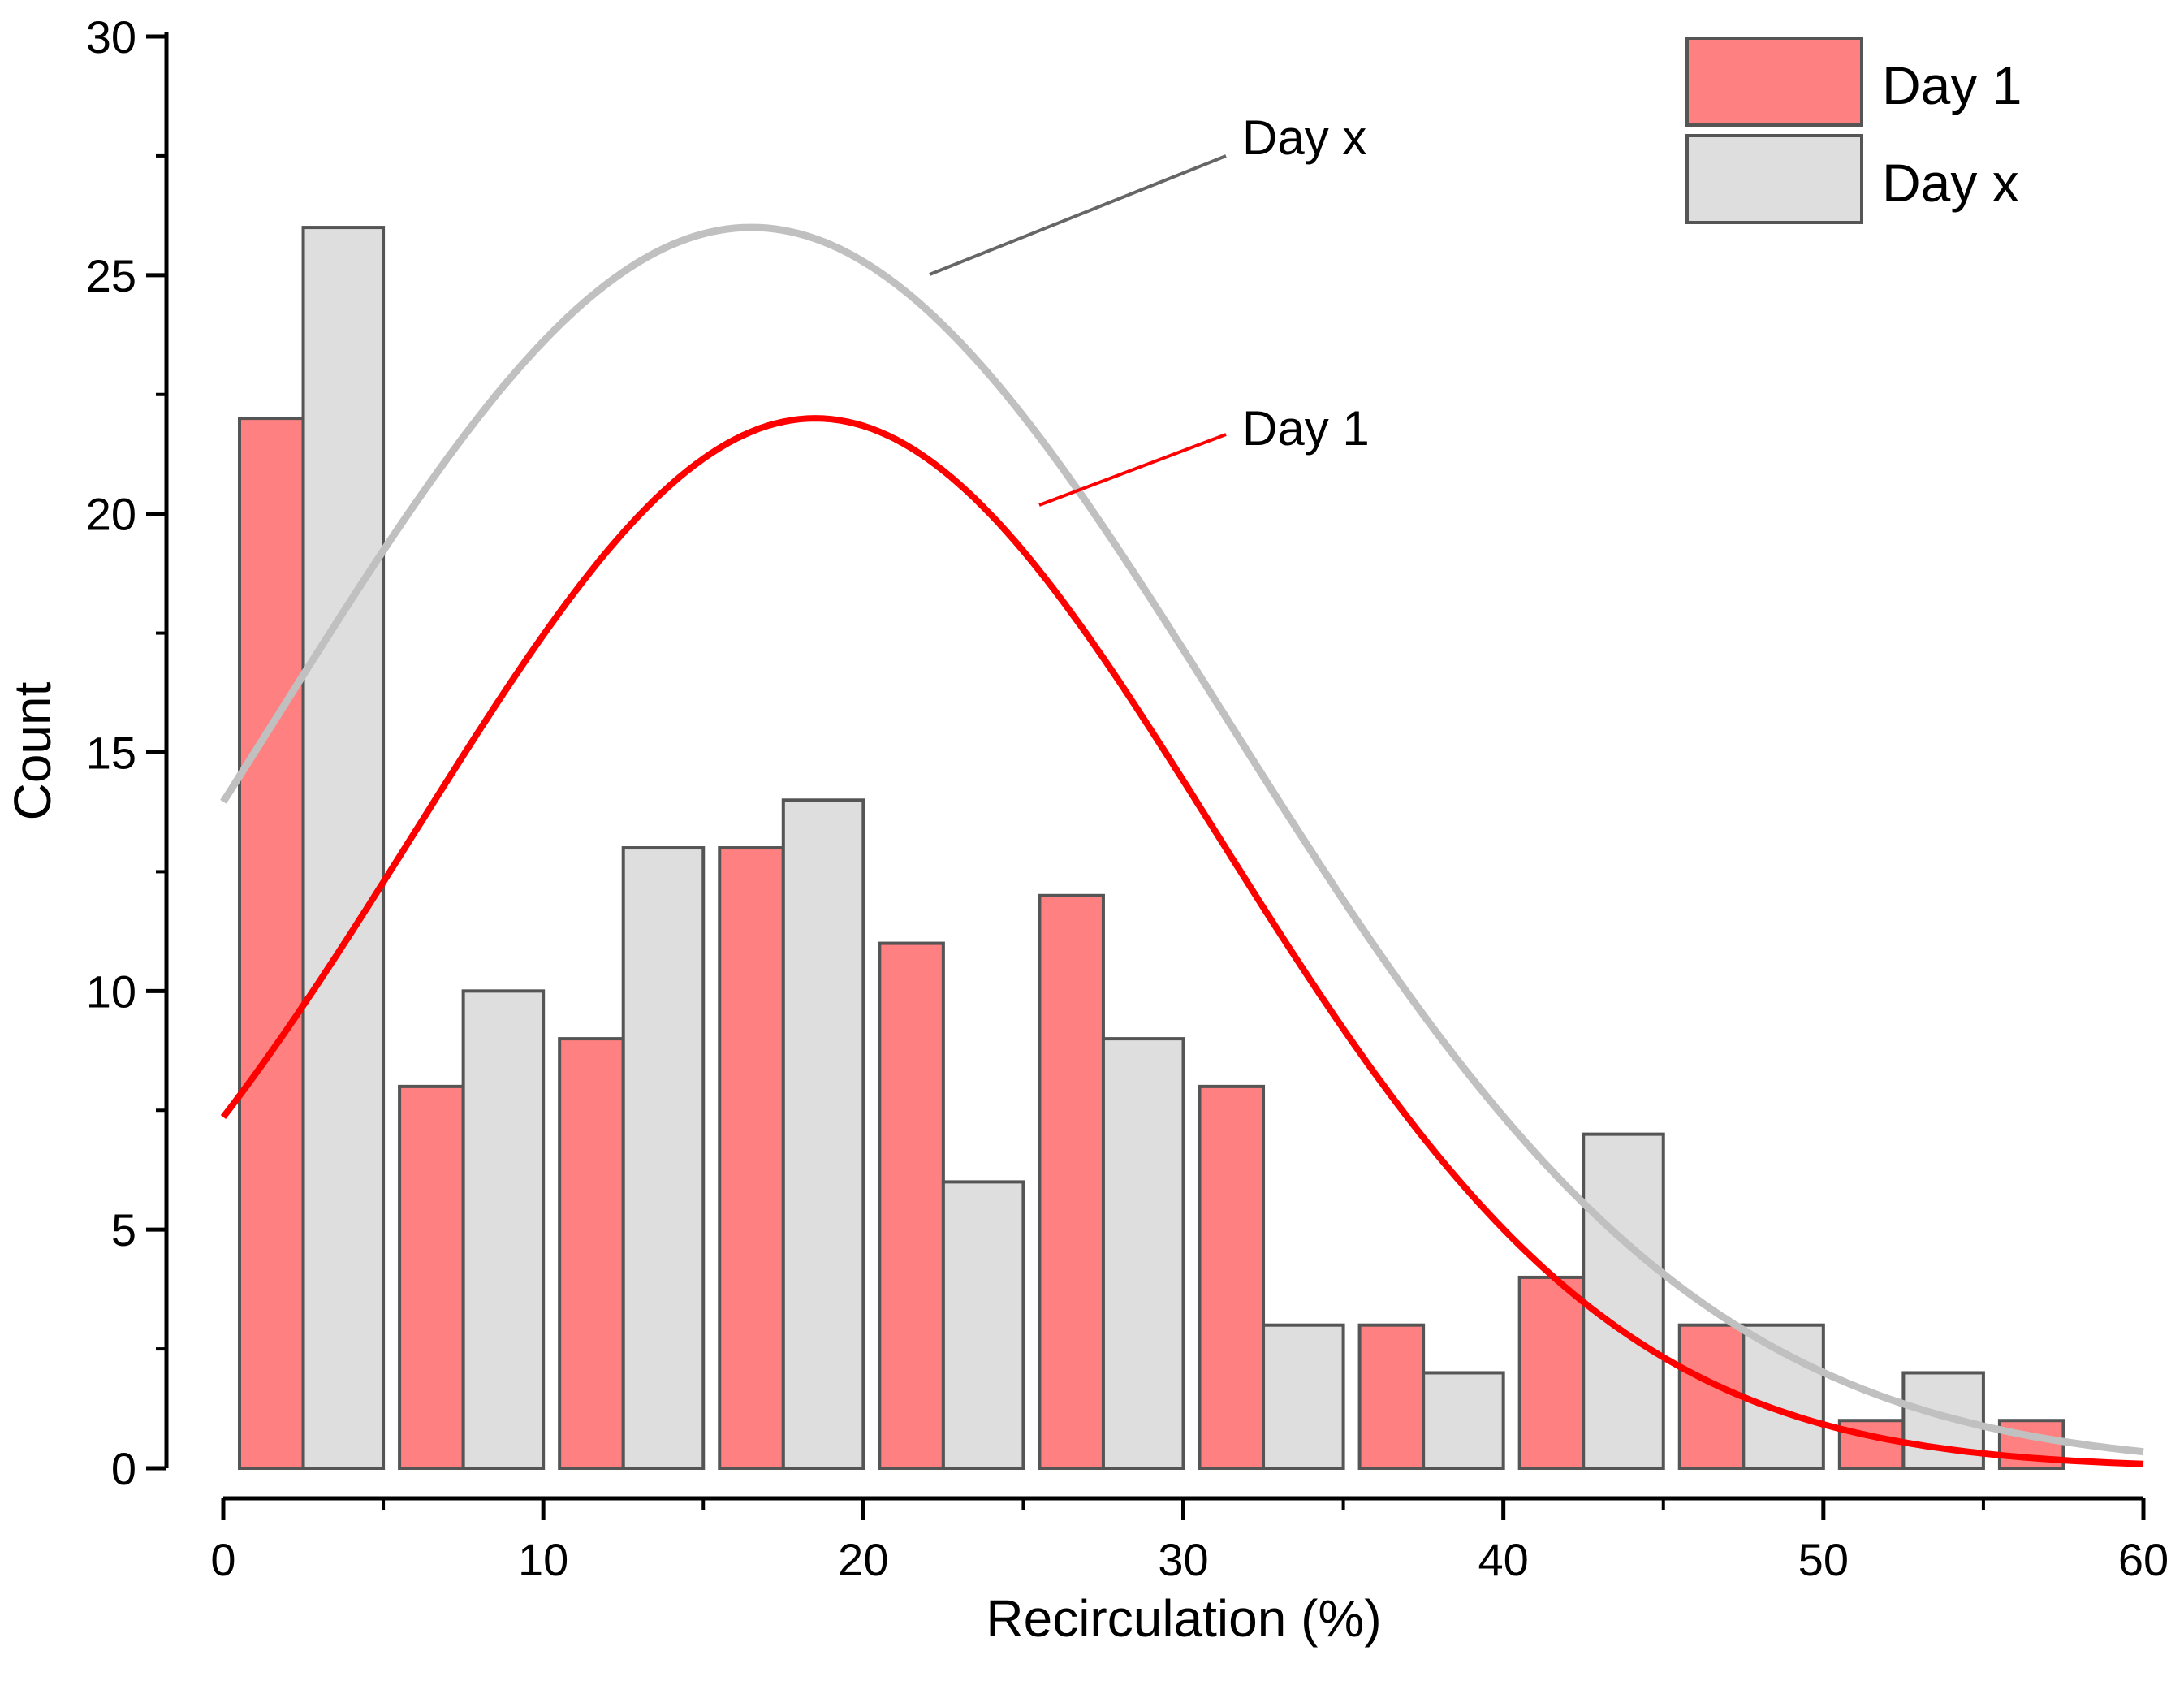 This screenshot has height=1694, width=2184. Describe the element at coordinates (111, 514) in the screenshot. I see `y-tick-label: 20` at that location.